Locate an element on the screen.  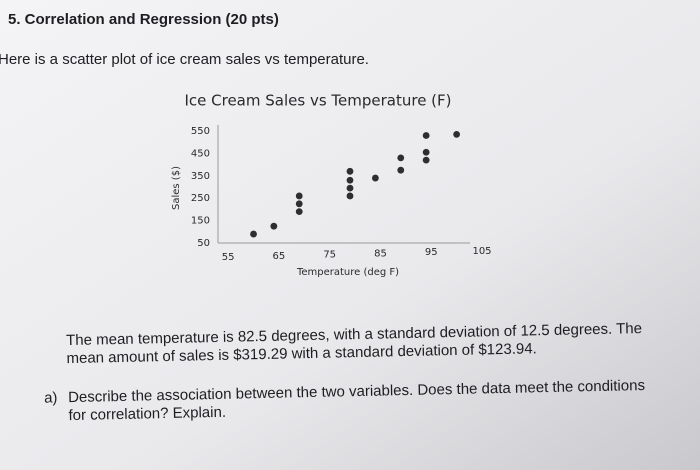
y-tick-label: 450 is located at coordinates (200, 153).